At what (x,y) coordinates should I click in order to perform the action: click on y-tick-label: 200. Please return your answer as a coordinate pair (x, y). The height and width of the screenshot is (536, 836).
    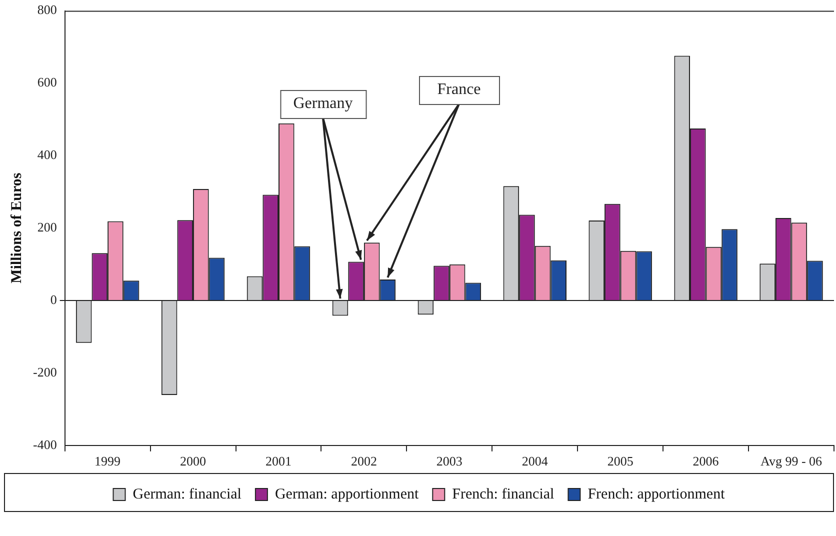
    Looking at the image, I should click on (47, 227).